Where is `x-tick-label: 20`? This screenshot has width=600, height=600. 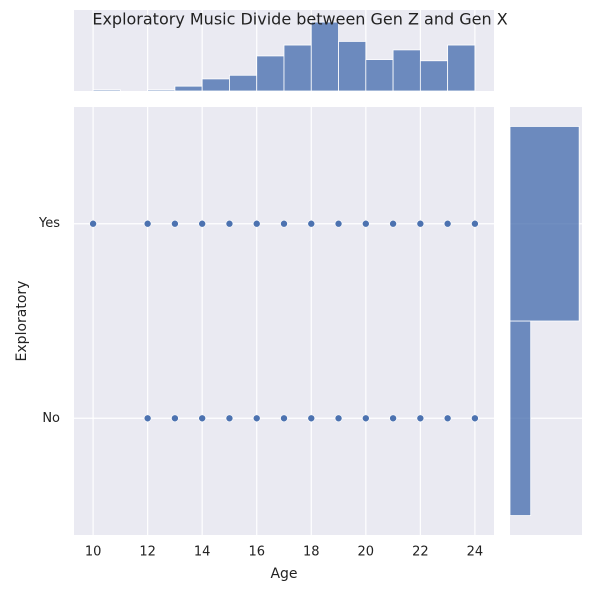
x-tick-label: 20 is located at coordinates (366, 552).